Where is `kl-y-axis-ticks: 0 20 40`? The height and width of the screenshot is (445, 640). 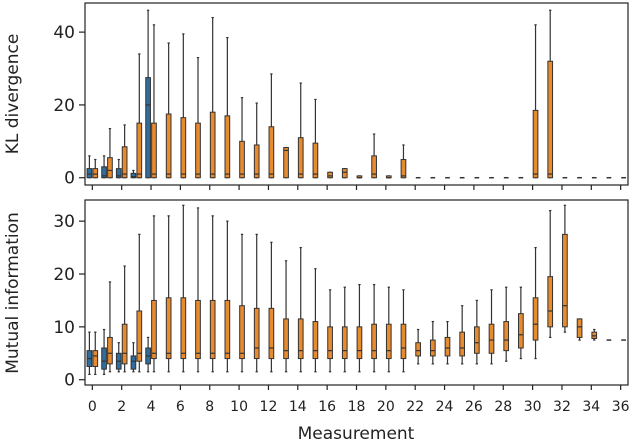
kl-y-axis-ticks: 0 20 40 is located at coordinates (69, 106).